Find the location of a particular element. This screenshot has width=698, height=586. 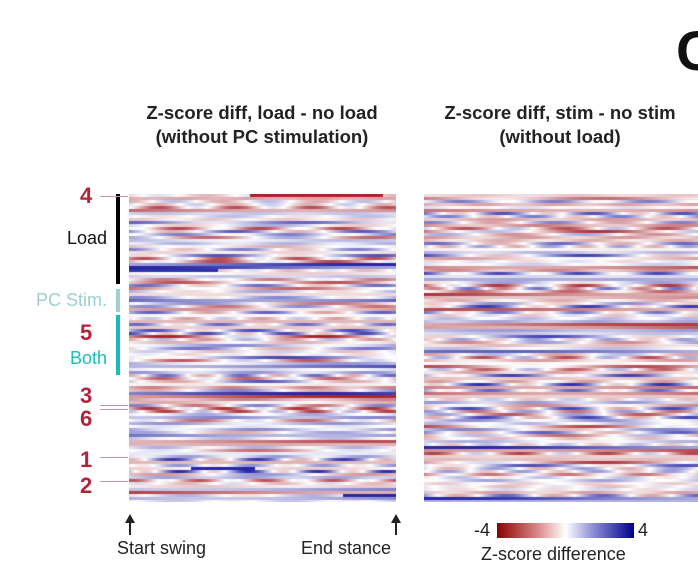

colorbar-min-label: -4 is located at coordinates (482, 530).